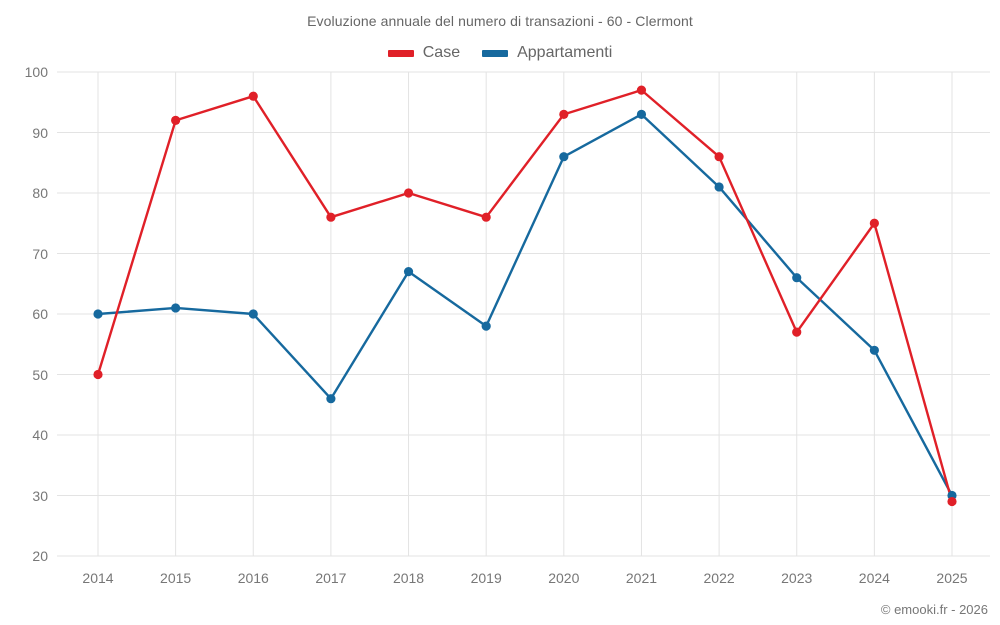 Image resolution: width=1000 pixels, height=625 pixels. I want to click on x-axis-tick-label: 2025, so click(952, 578).